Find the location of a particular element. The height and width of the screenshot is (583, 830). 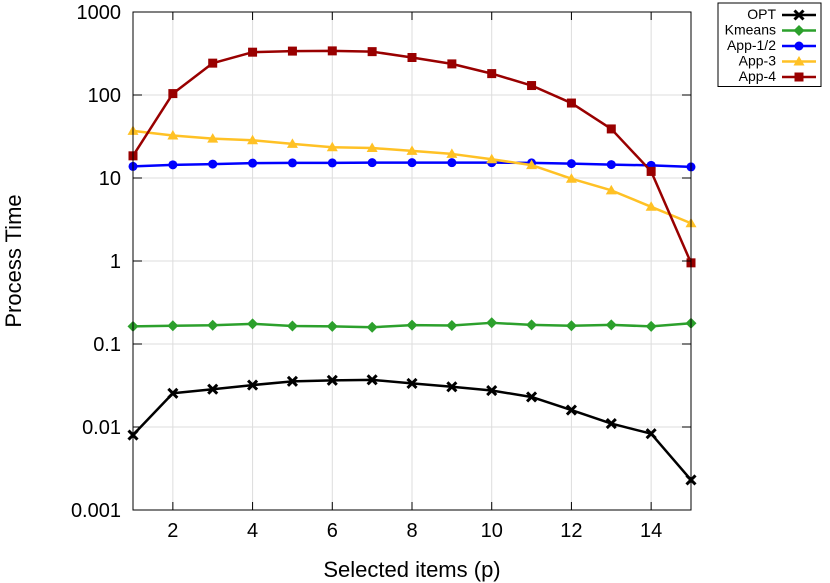

y-tick-label: 0.01 is located at coordinates (101, 428).